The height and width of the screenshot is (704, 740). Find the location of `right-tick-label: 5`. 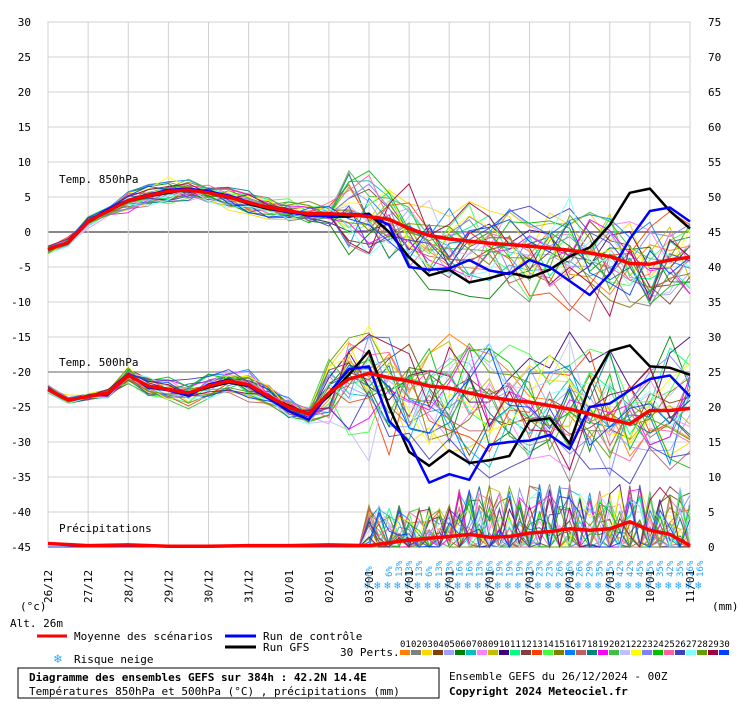

right-tick-label: 5 is located at coordinates (711, 512).